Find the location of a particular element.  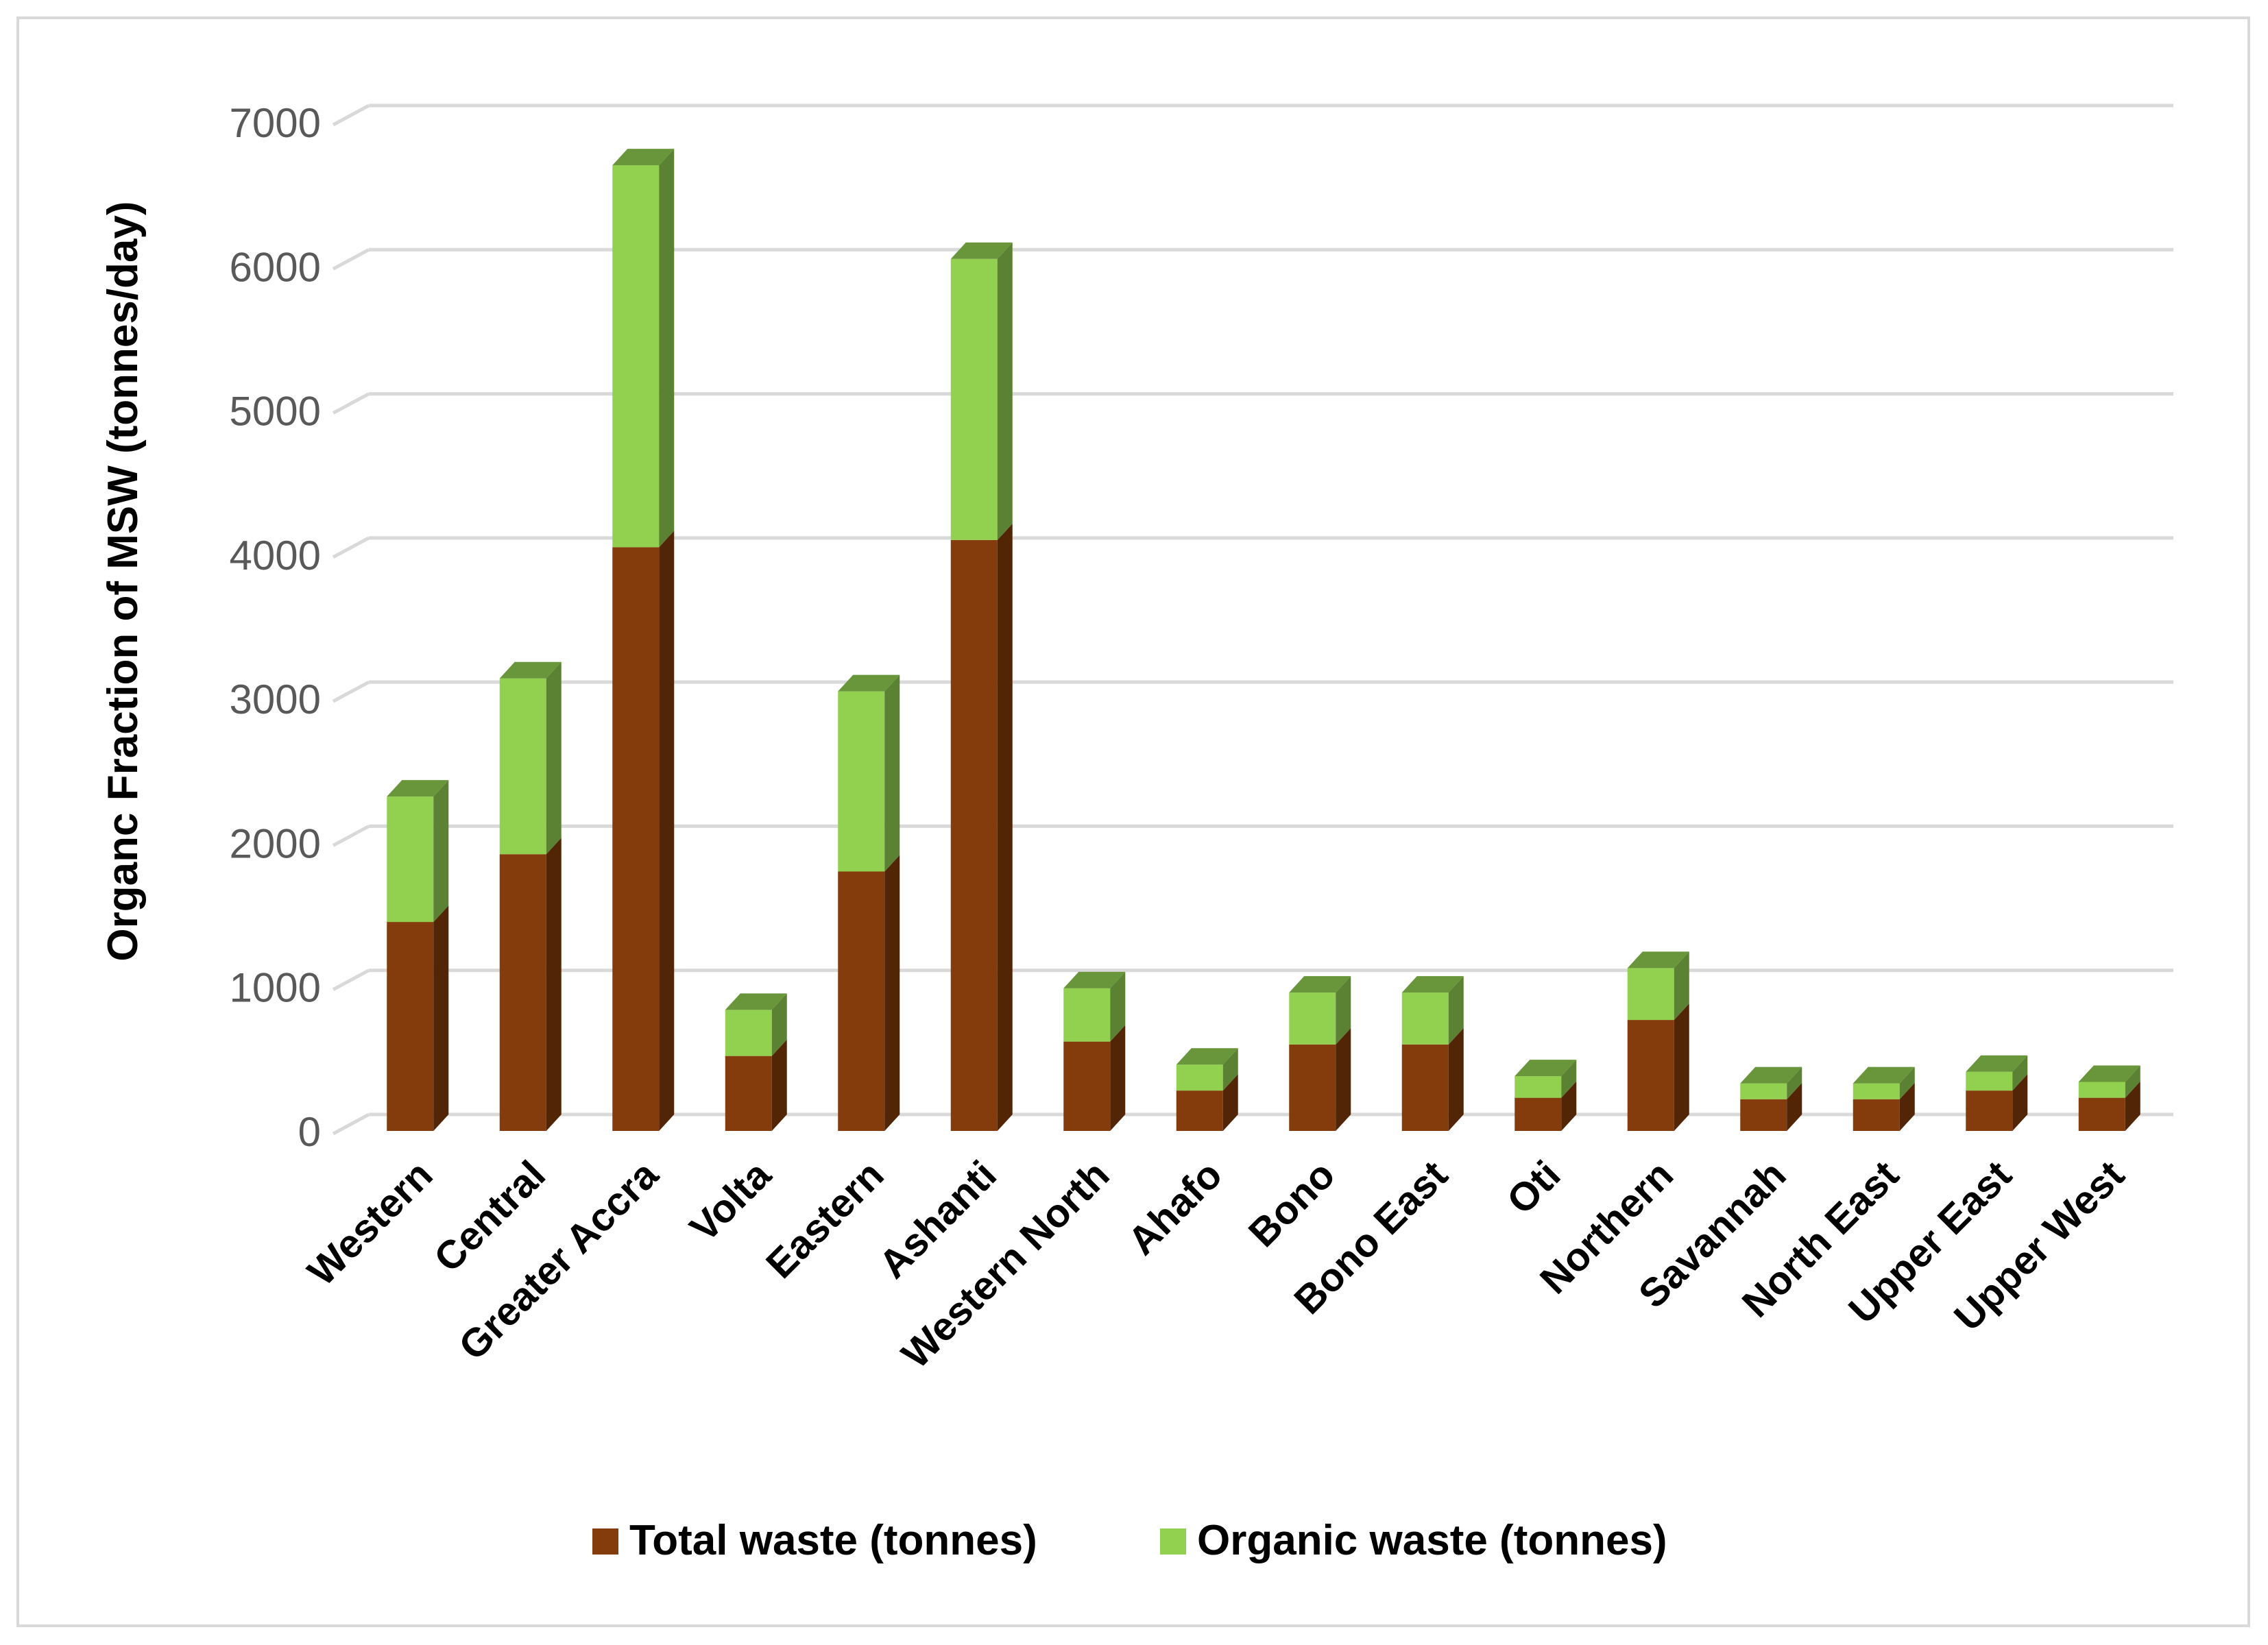

y-tick-label: 2000 is located at coordinates (275, 843).